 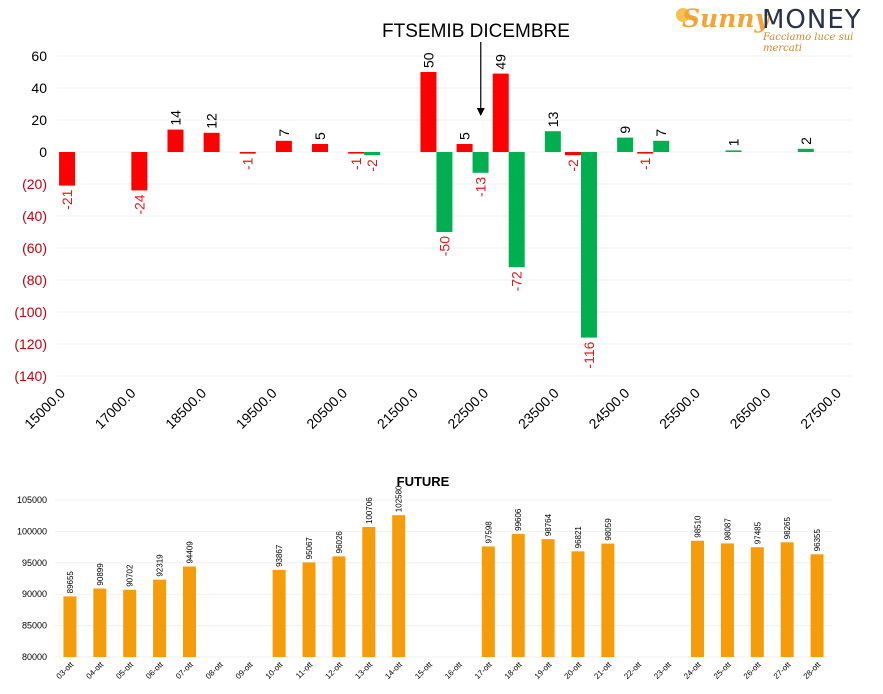 What do you see at coordinates (632, 670) in the screenshot?
I see `future-x-tick-label: 22-ott` at bounding box center [632, 670].